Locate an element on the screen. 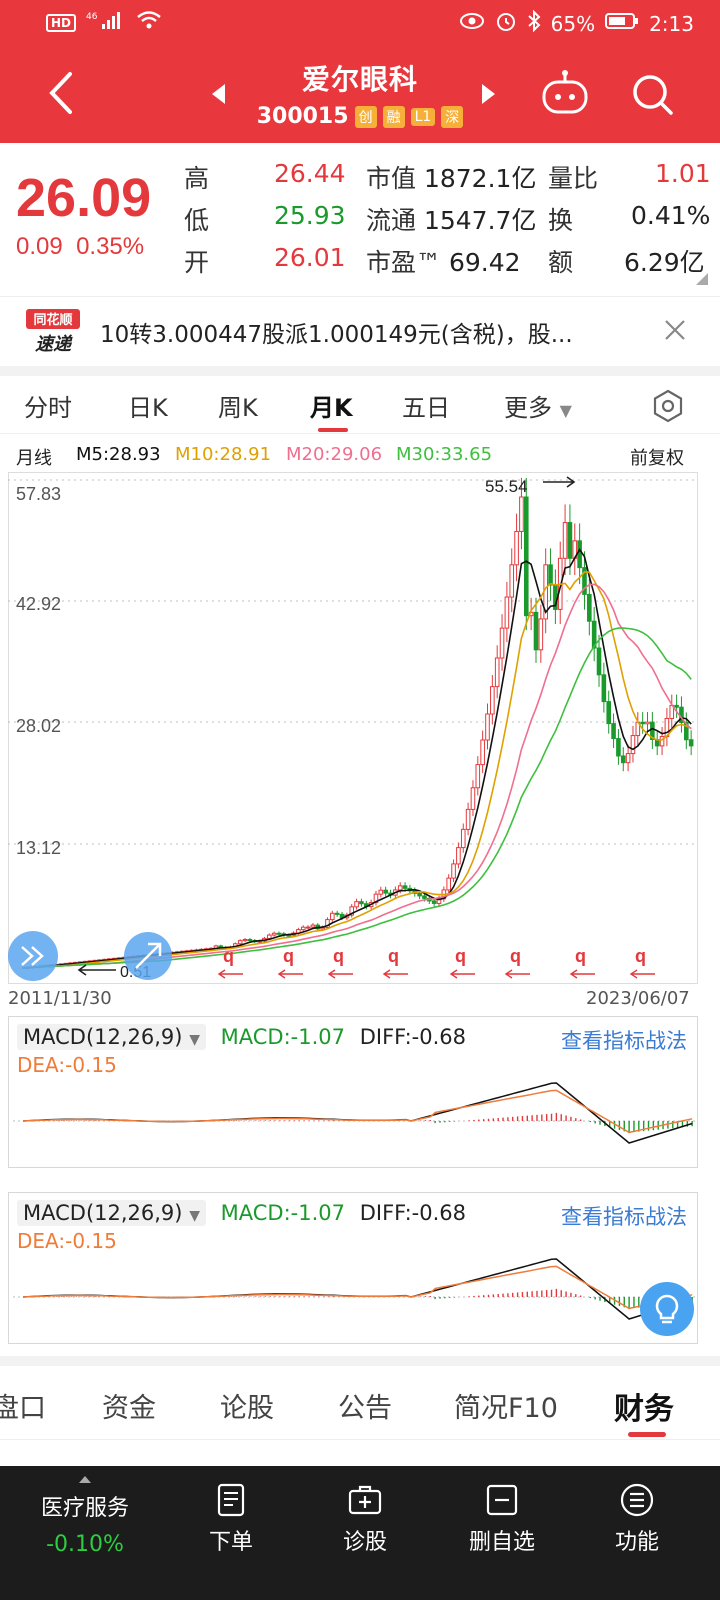 This screenshot has width=720, height=1600. bottom-navbar: 医疗服务 -0.10% 下单 诊股 删自选 功能 is located at coordinates (360, 1533).